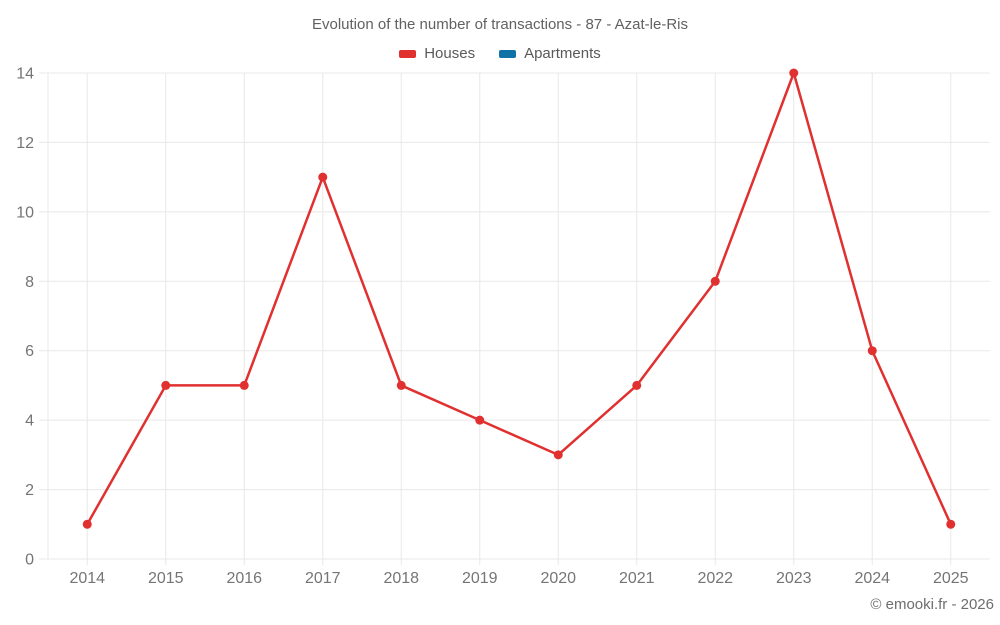  What do you see at coordinates (562, 53) in the screenshot?
I see `apartments-legend-label: Apartments` at bounding box center [562, 53].